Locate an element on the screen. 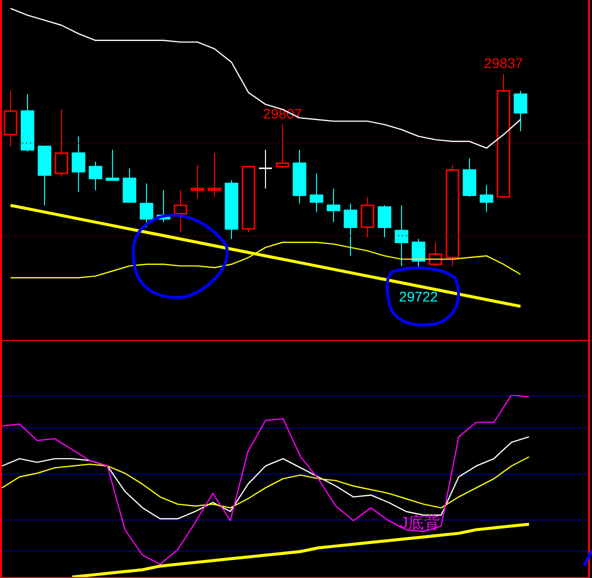  text: 29722 is located at coordinates (418, 296).